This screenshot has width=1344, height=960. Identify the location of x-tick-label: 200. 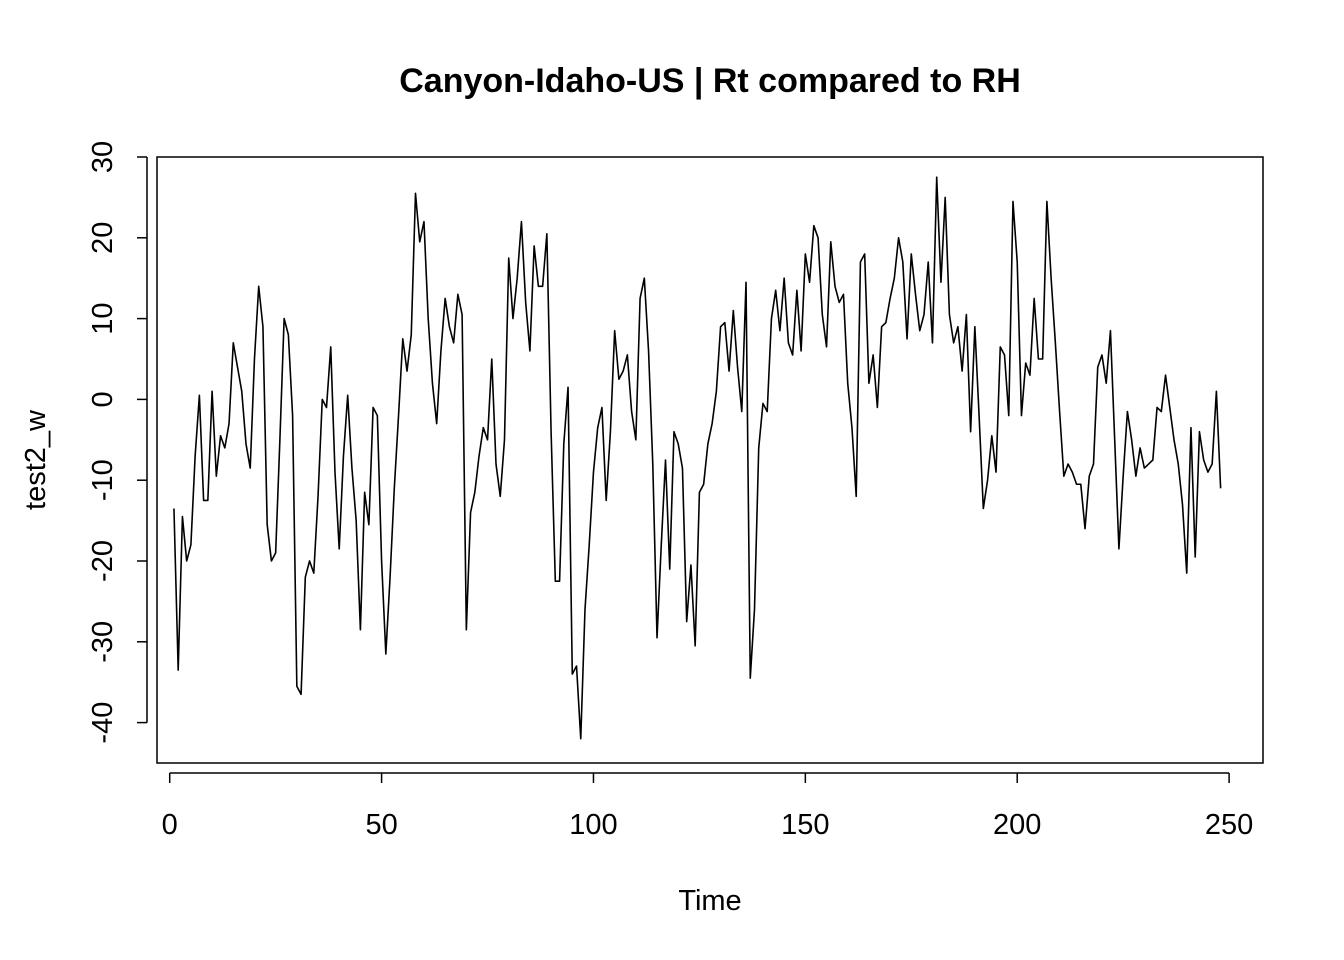
(1017, 825).